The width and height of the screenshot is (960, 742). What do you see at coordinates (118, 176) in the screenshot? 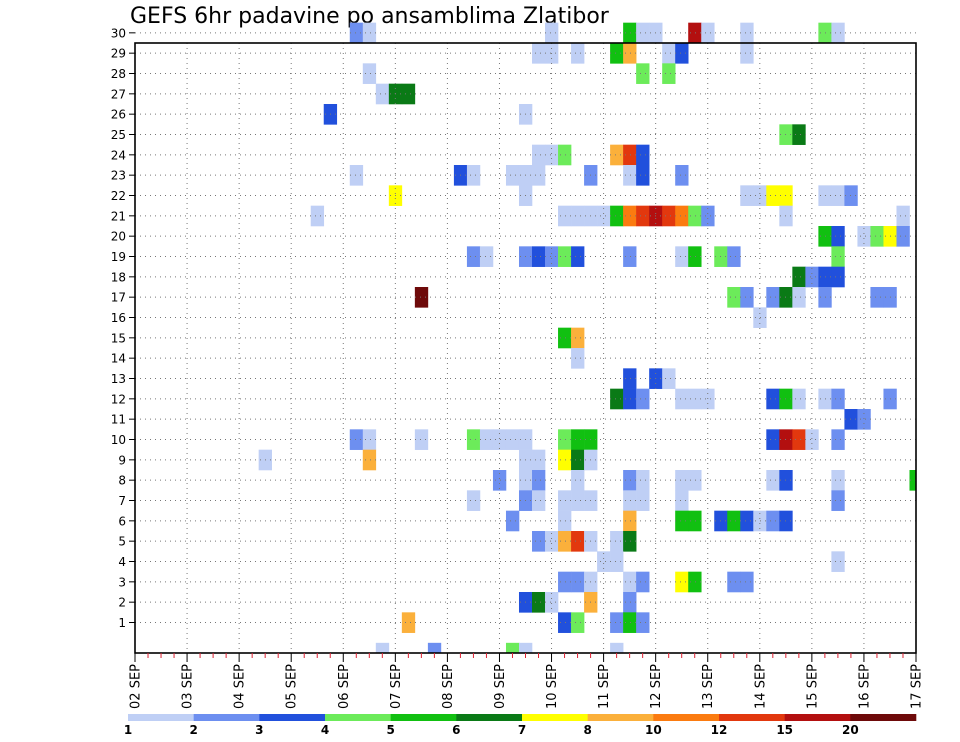
I see `y-tick-label: 23` at bounding box center [118, 176].